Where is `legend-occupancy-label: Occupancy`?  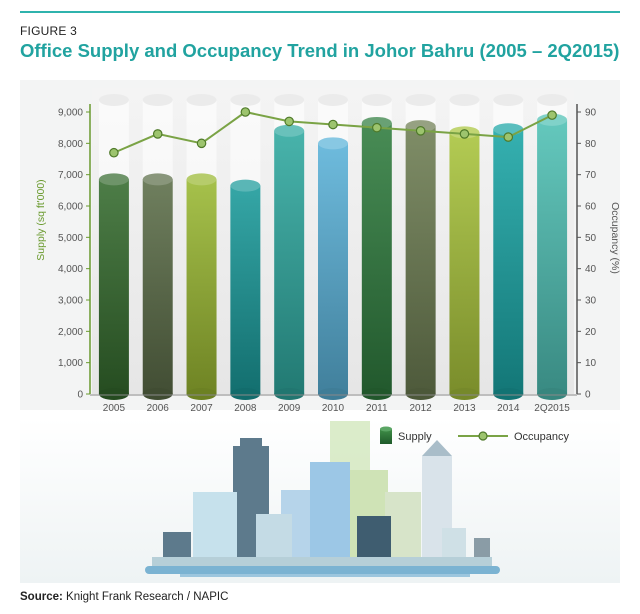
legend-occupancy-label: Occupancy is located at coordinates (542, 437).